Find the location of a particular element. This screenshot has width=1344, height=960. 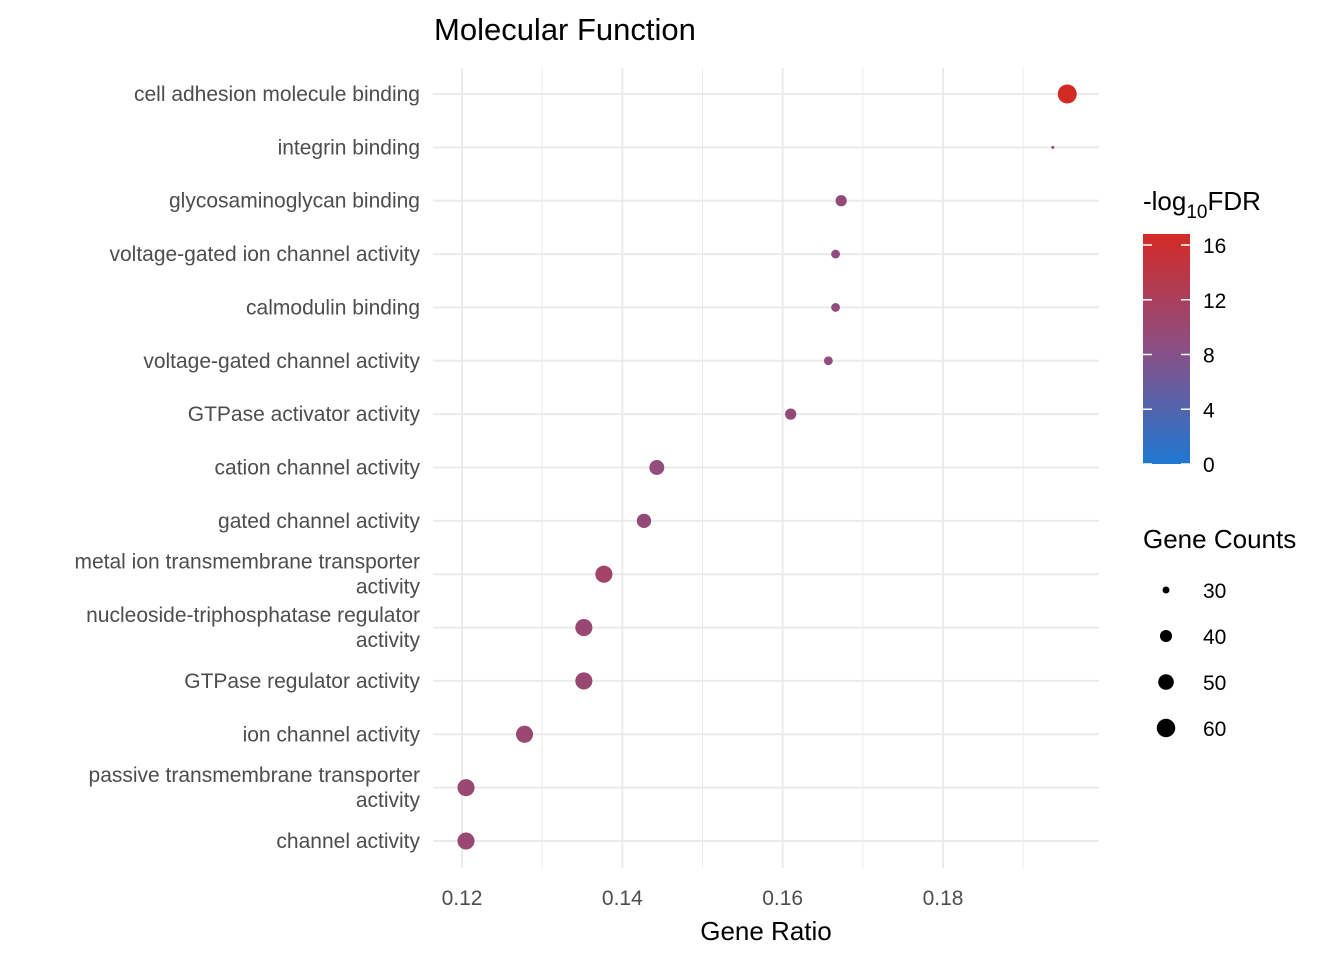

y-tick-label: cell adhesion molecule binding is located at coordinates (277, 94).